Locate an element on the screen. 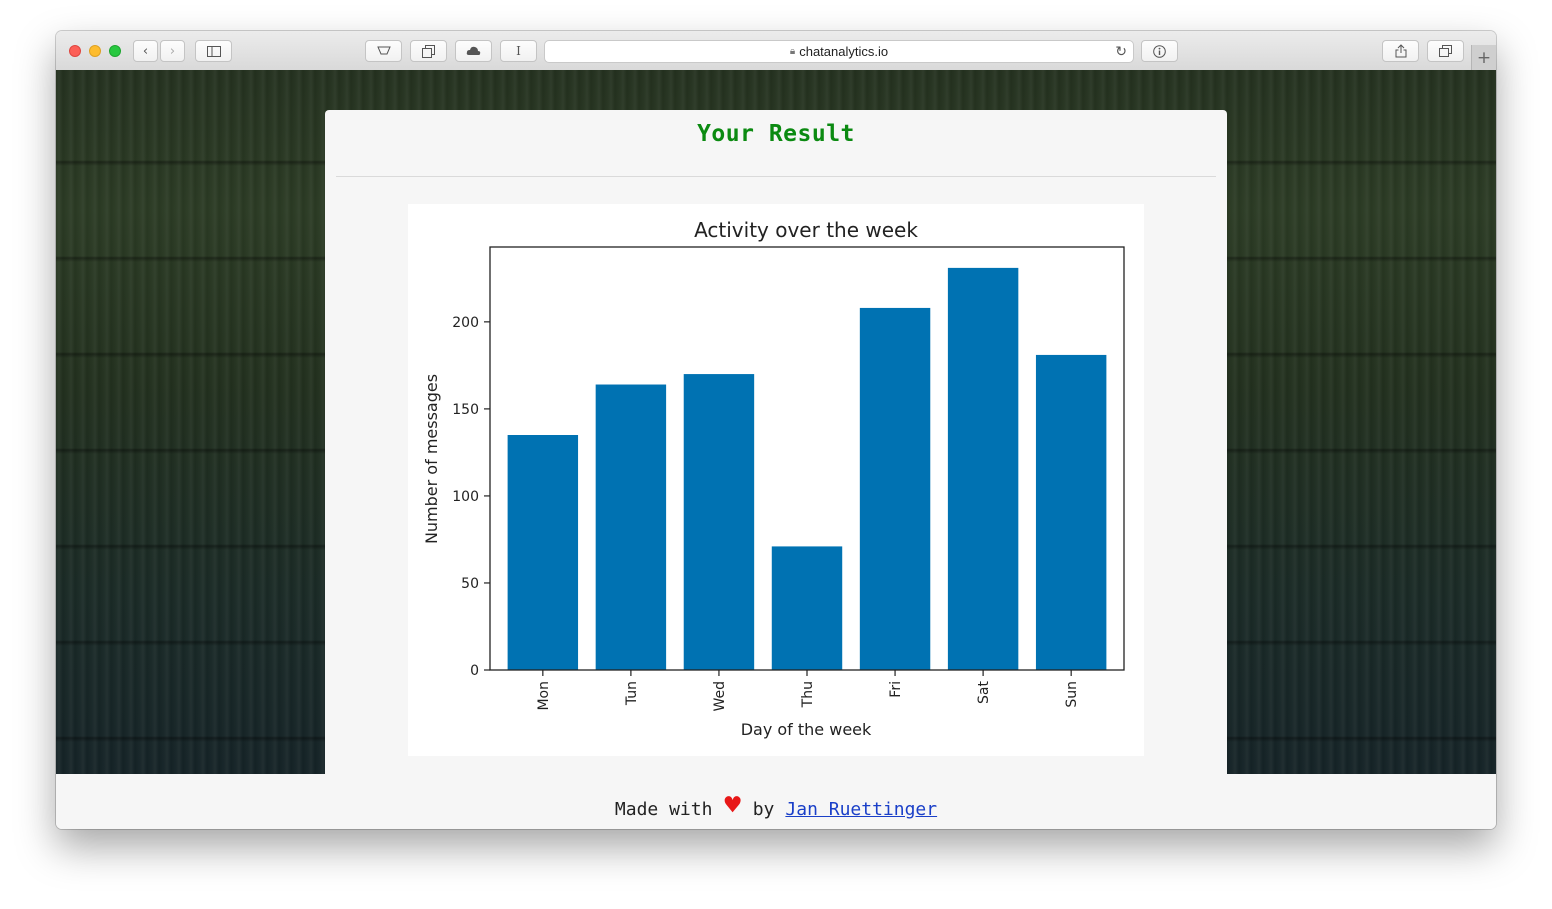 The image size is (1552, 909). close-window-button is located at coordinates (75, 51).